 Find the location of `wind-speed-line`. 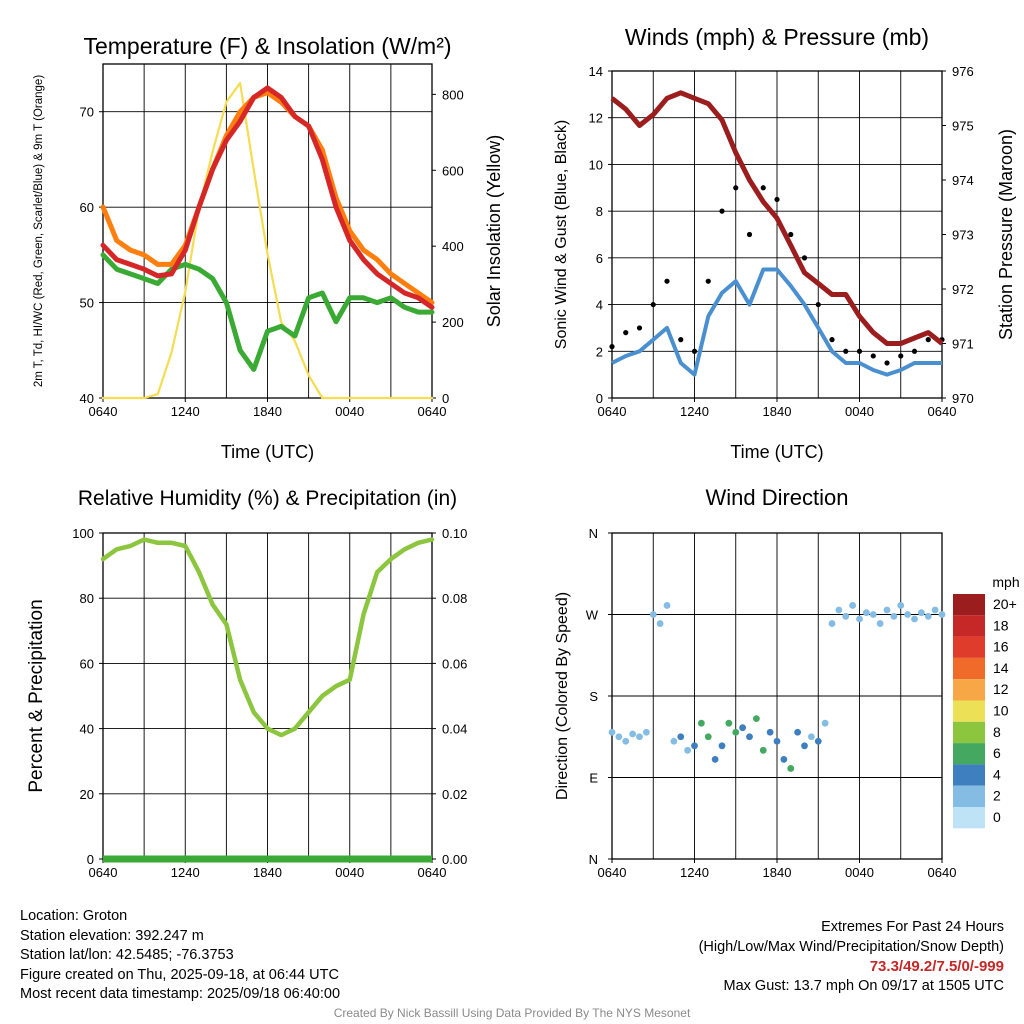

wind-speed-line is located at coordinates (776, 322).